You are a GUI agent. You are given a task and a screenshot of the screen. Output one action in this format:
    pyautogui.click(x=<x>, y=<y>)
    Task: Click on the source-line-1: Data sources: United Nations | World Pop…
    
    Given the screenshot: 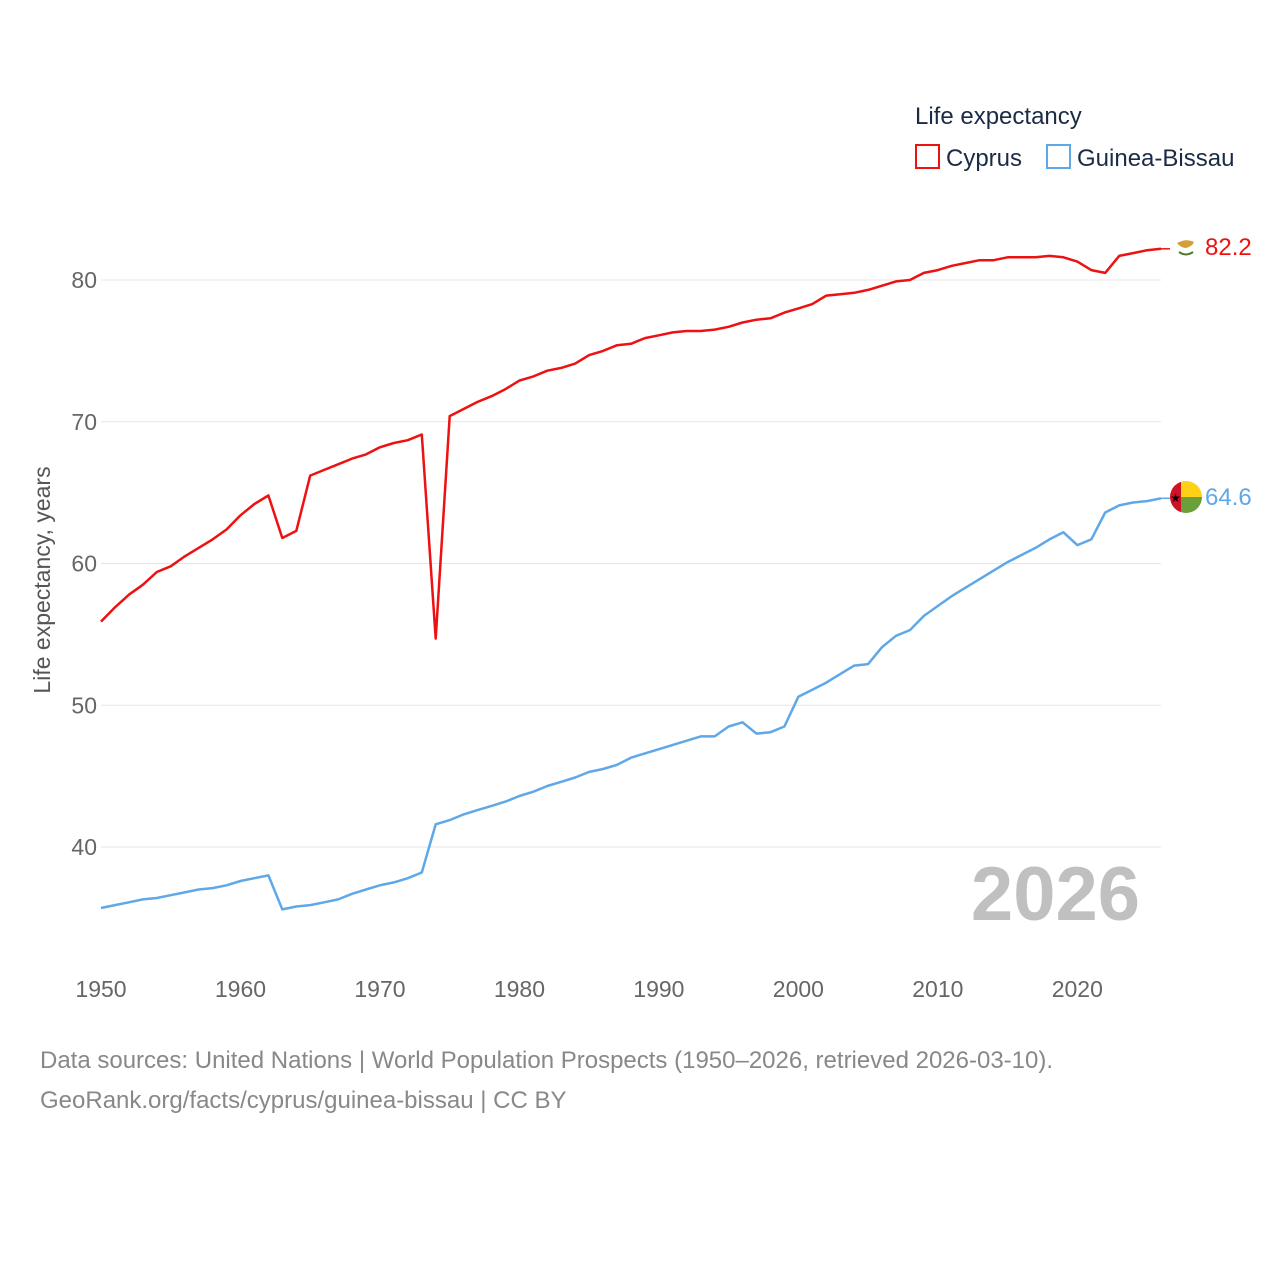 What is the action you would take?
    pyautogui.click(x=546, y=1060)
    